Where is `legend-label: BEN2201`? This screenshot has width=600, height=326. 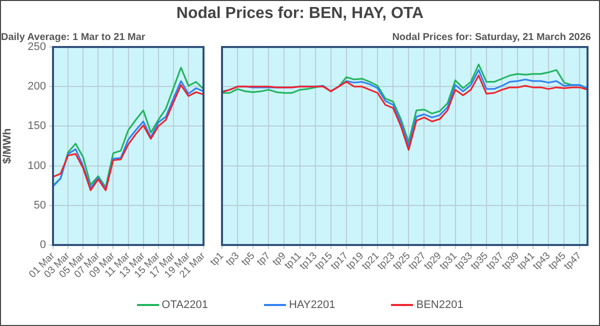
legend-label: BEN2201 is located at coordinates (439, 305).